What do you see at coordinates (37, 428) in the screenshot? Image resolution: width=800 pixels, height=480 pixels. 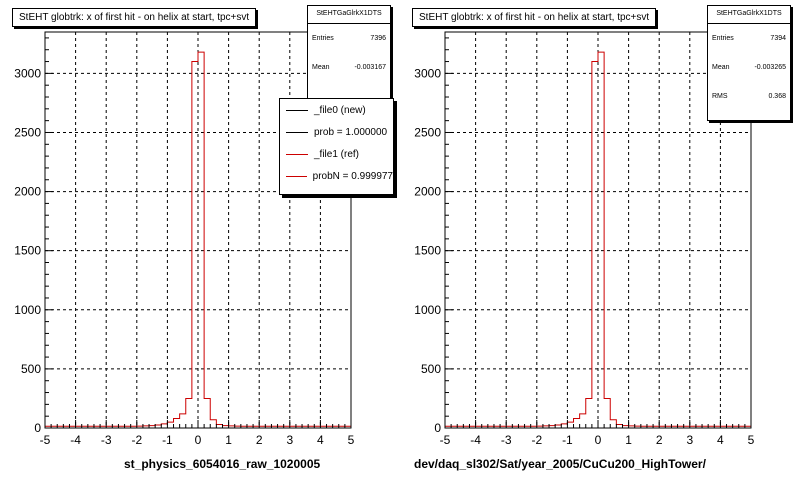 I see `left-y-tick-label: 0` at bounding box center [37, 428].